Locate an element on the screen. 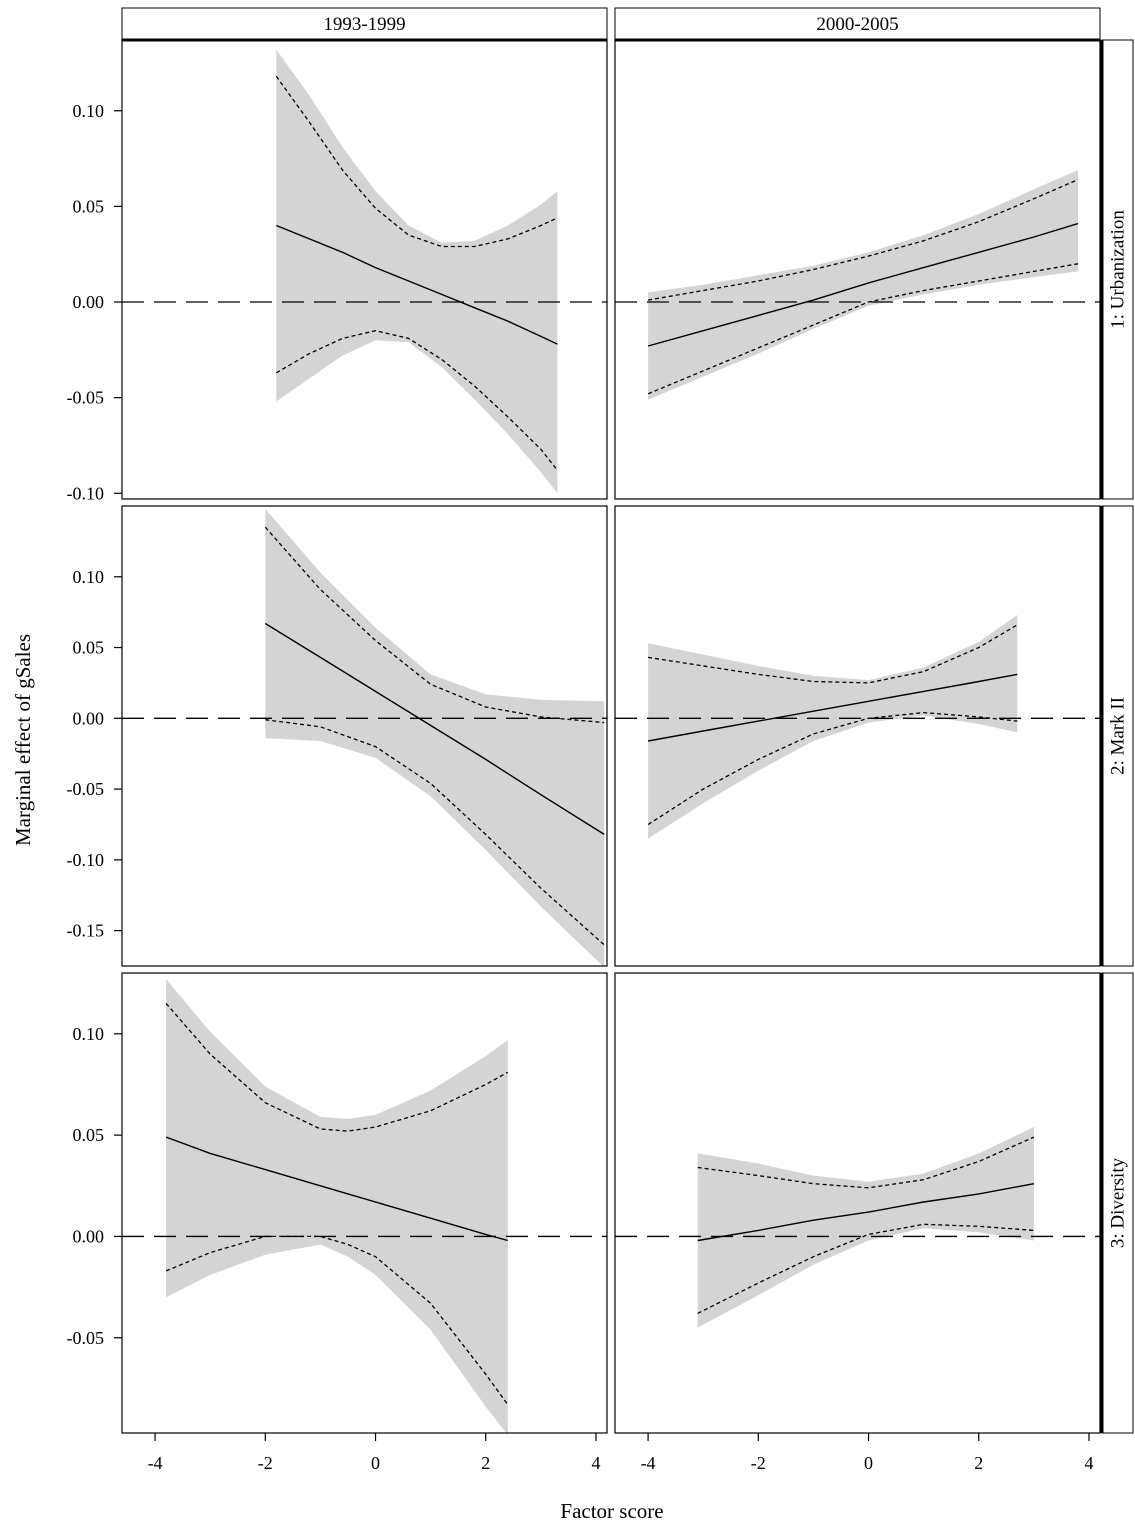 The height and width of the screenshot is (1528, 1135). panel-1-urbanization-1993-1999: 0.10 0.05 0.00 -0.05 -0.10 is located at coordinates (337, 271).